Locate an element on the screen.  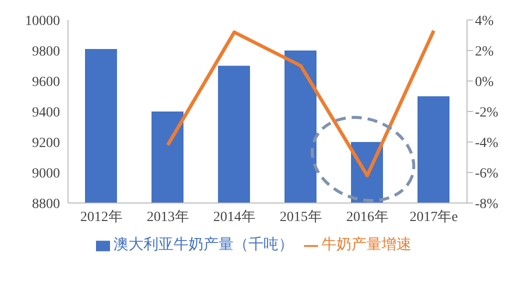
x-tick-label: 2015年 is located at coordinates (301, 216).